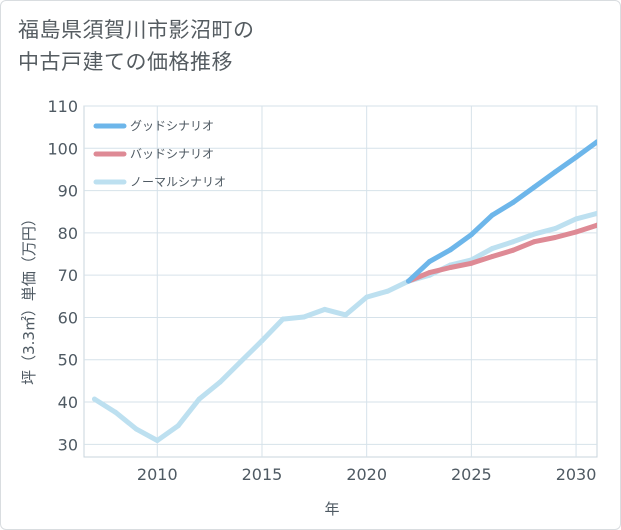  What do you see at coordinates (68, 317) in the screenshot?
I see `y-tick-label: 60` at bounding box center [68, 317].